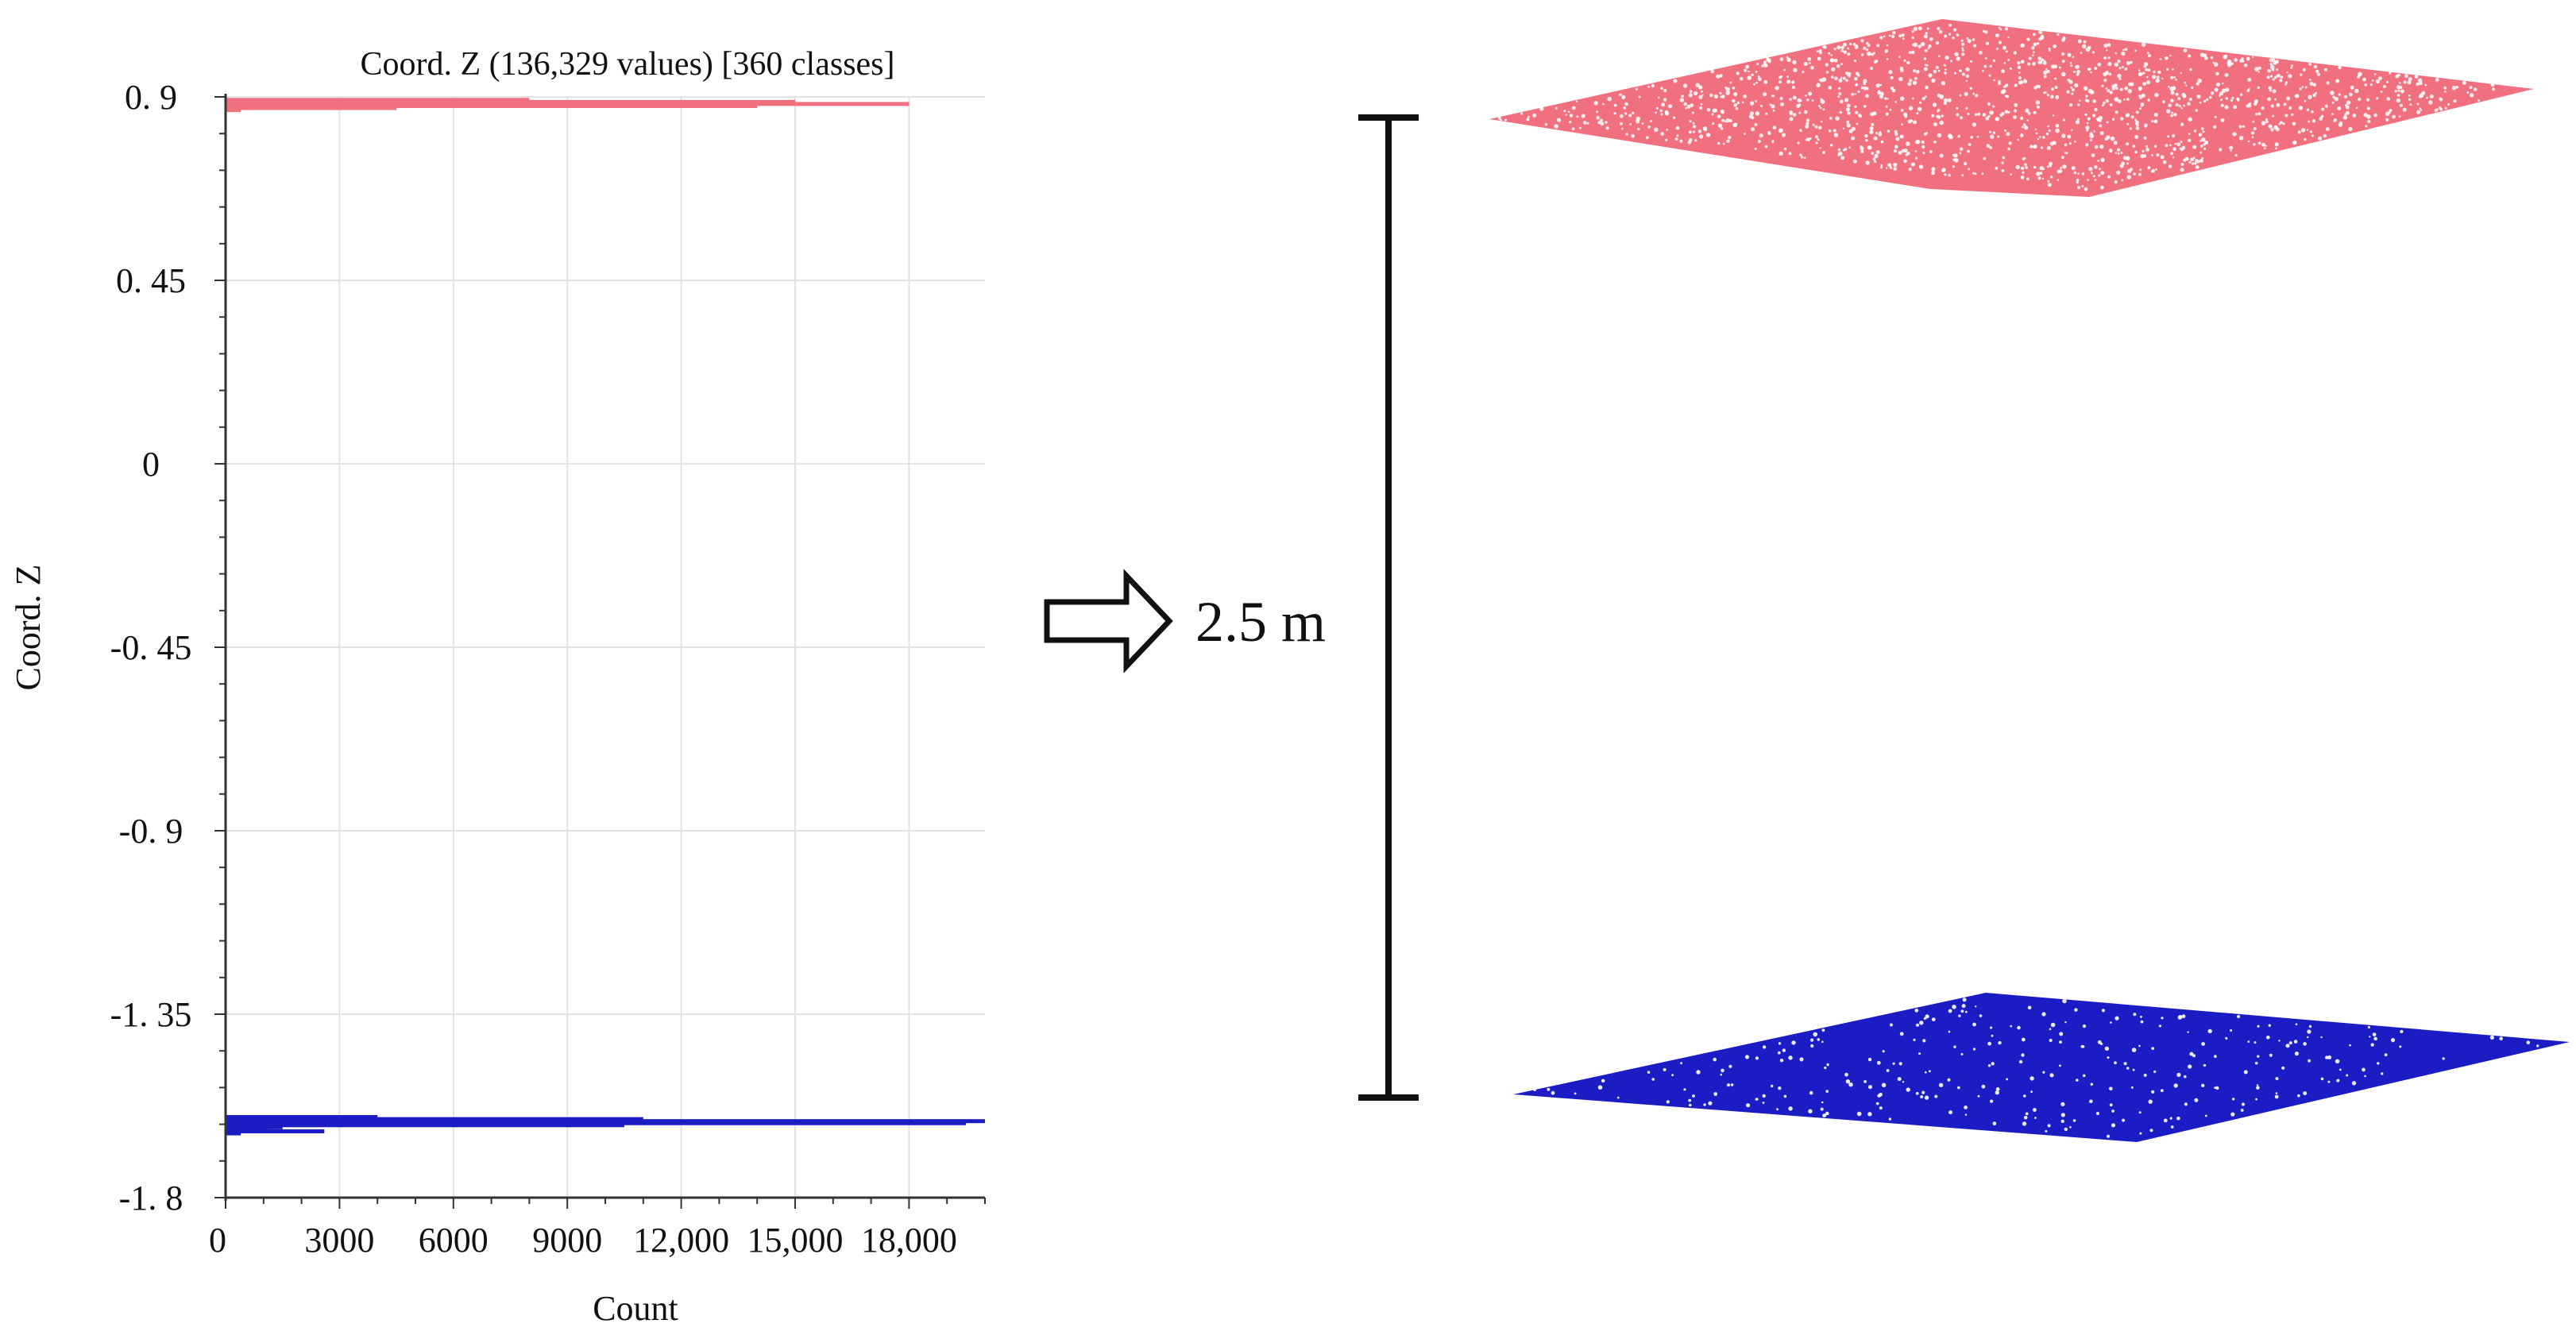 The width and height of the screenshot is (2576, 1339). What do you see at coordinates (425, 1125) in the screenshot?
I see `lower-histogram-bar` at bounding box center [425, 1125].